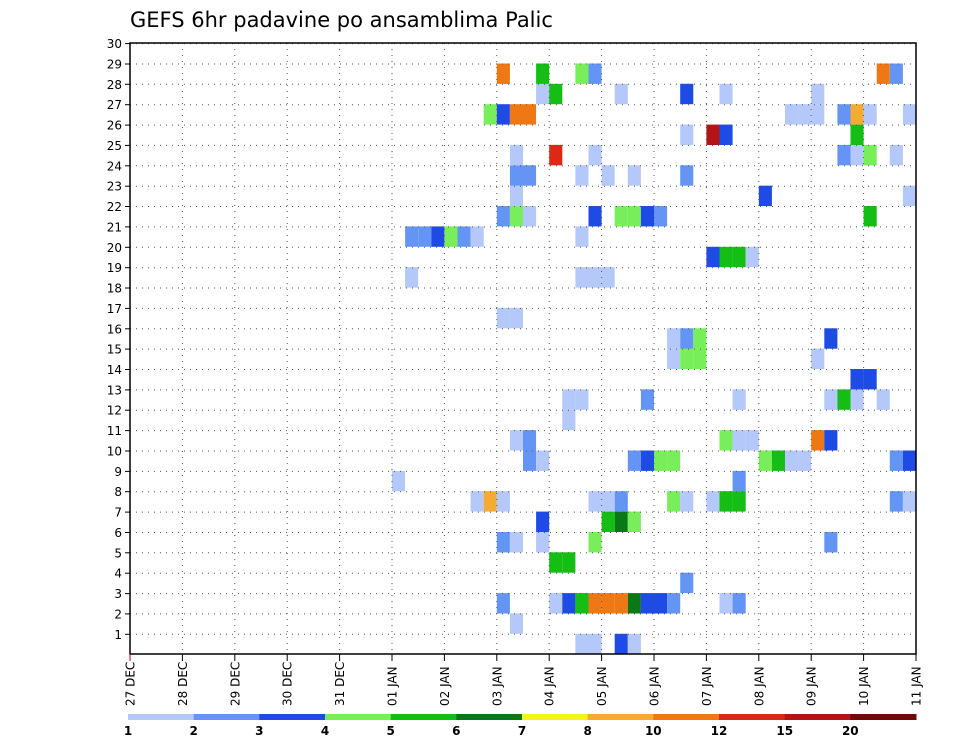  I want to click on legend-label: 5, so click(391, 731).